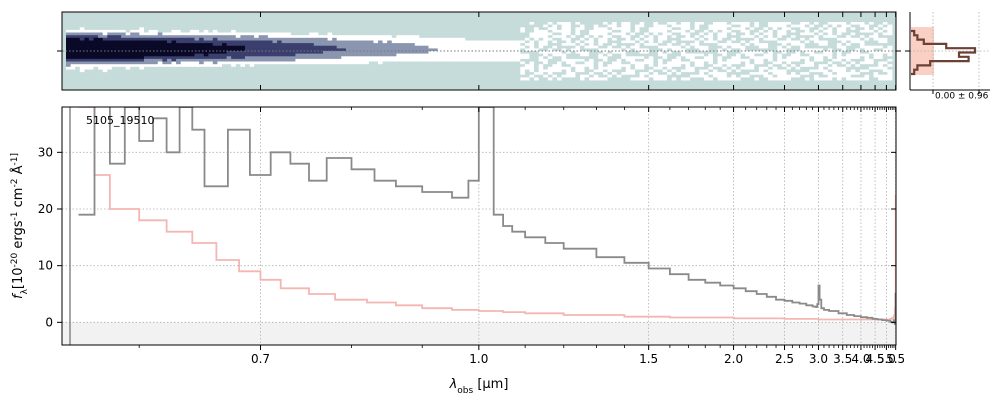 The image size is (1000, 400). Describe the element at coordinates (860, 359) in the screenshot. I see `x-tick-label: 4.0` at that location.